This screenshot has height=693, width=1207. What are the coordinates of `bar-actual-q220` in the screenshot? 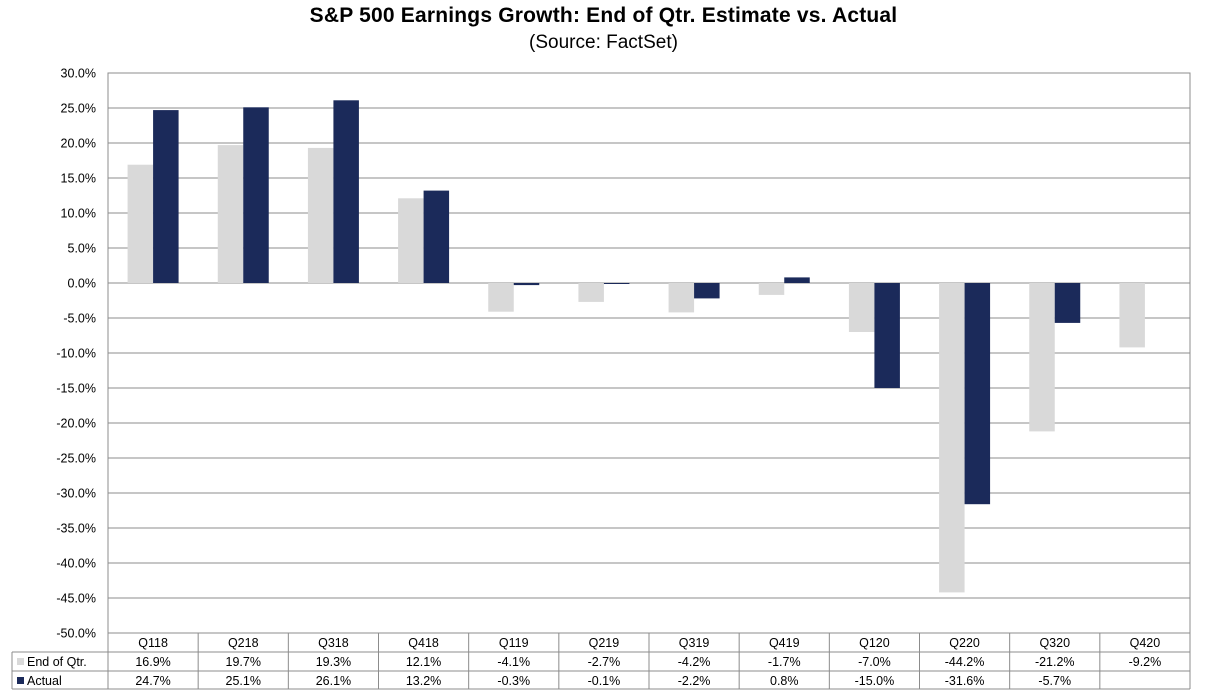 It's located at (977, 394).